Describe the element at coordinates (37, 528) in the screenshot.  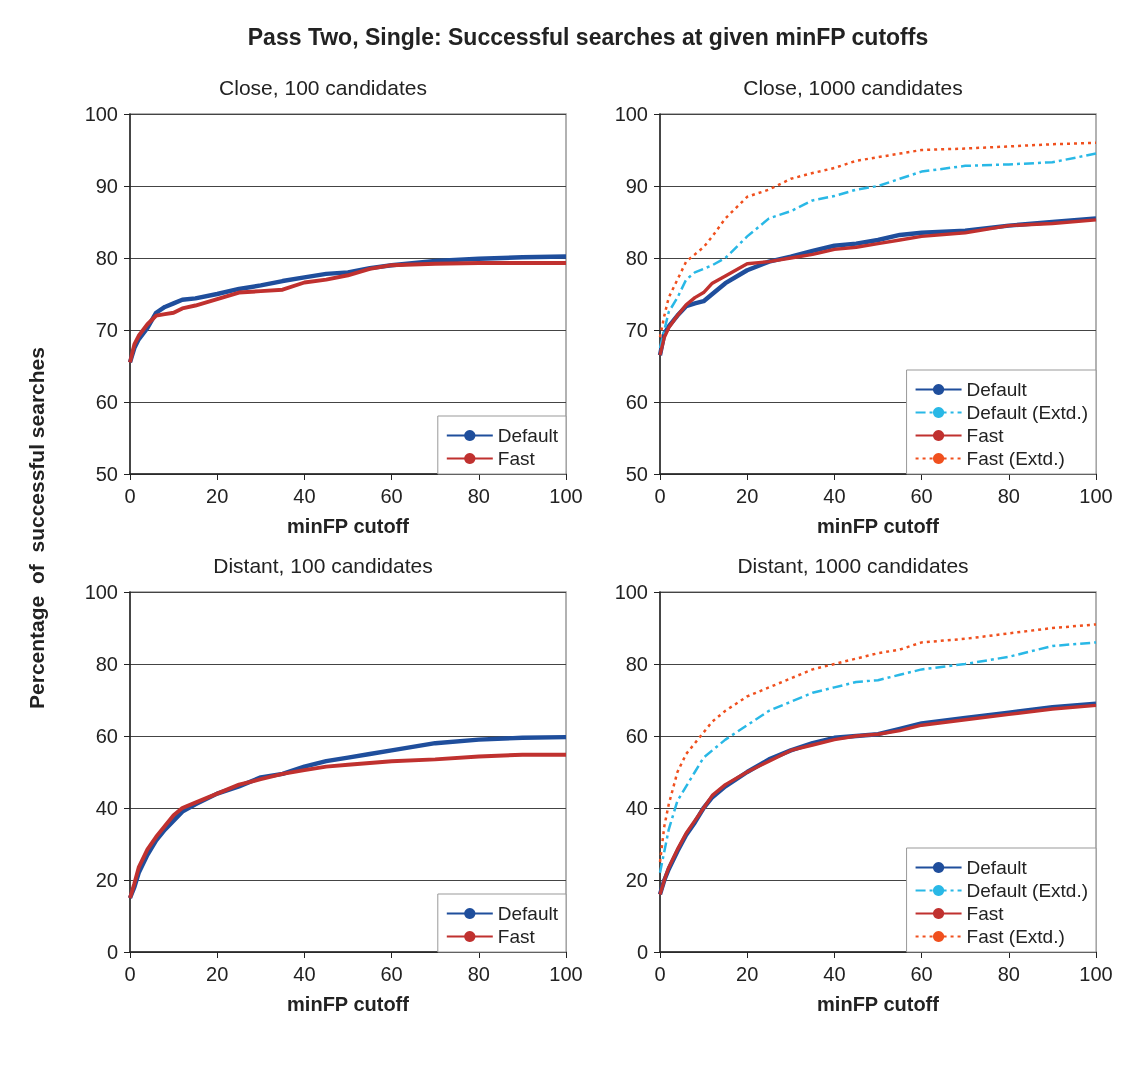
I see `y-axis-title: Percentage of successful searches` at that location.